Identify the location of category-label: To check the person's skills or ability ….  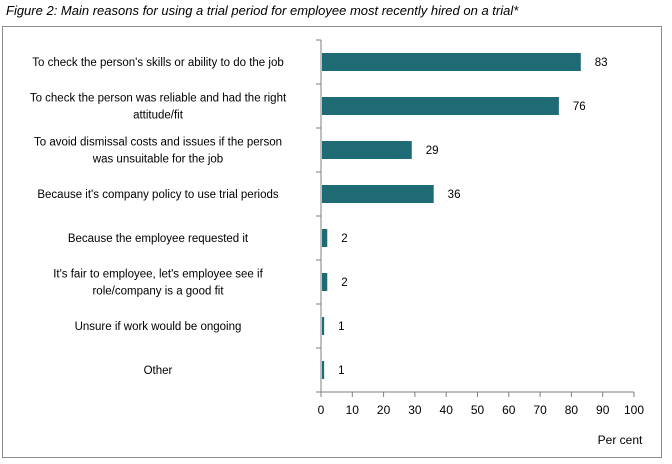
(158, 63).